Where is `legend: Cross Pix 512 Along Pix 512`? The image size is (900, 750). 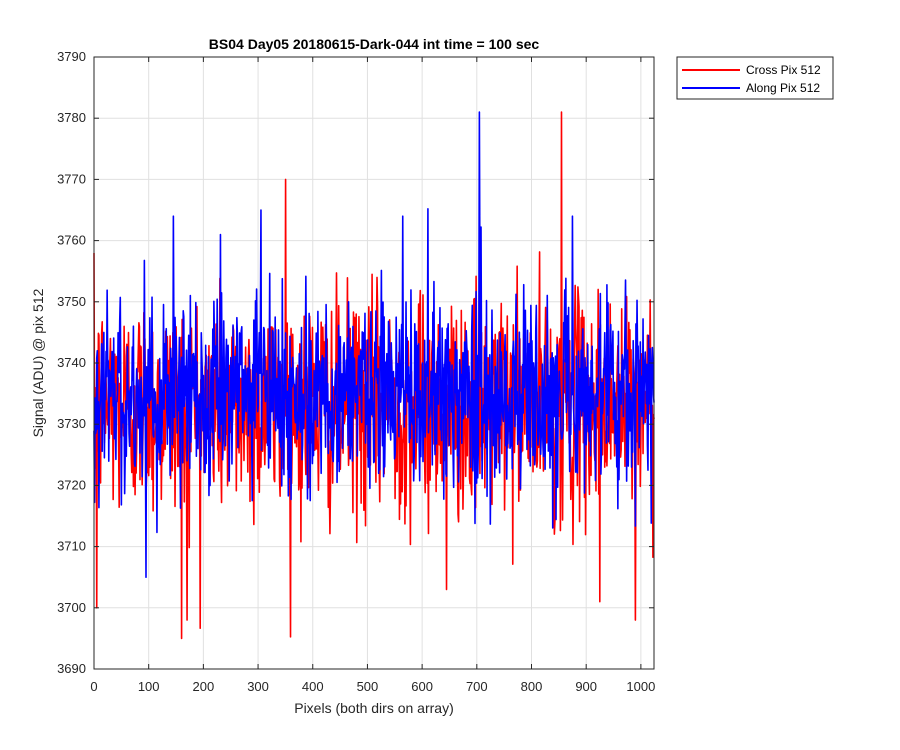
legend: Cross Pix 512 Along Pix 512 is located at coordinates (755, 78).